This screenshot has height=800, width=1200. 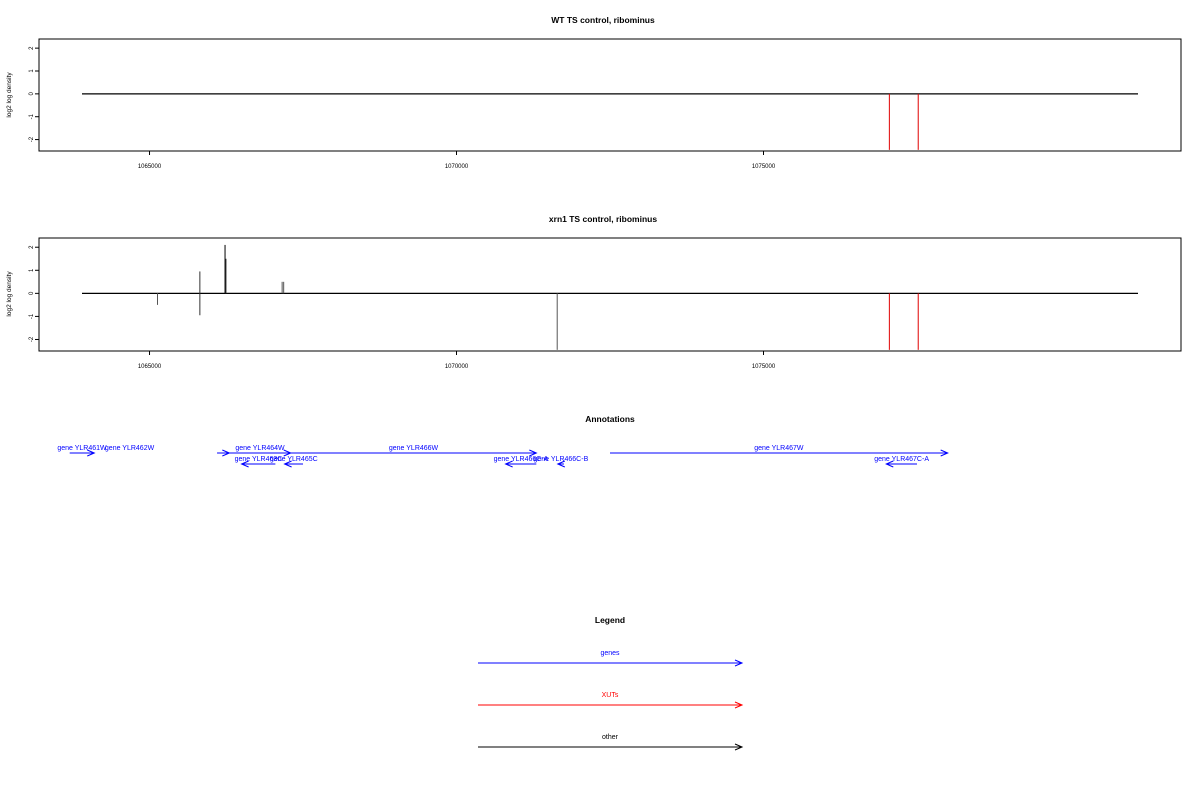 I want to click on gene-label: gene YLR464W, so click(x=260, y=448).